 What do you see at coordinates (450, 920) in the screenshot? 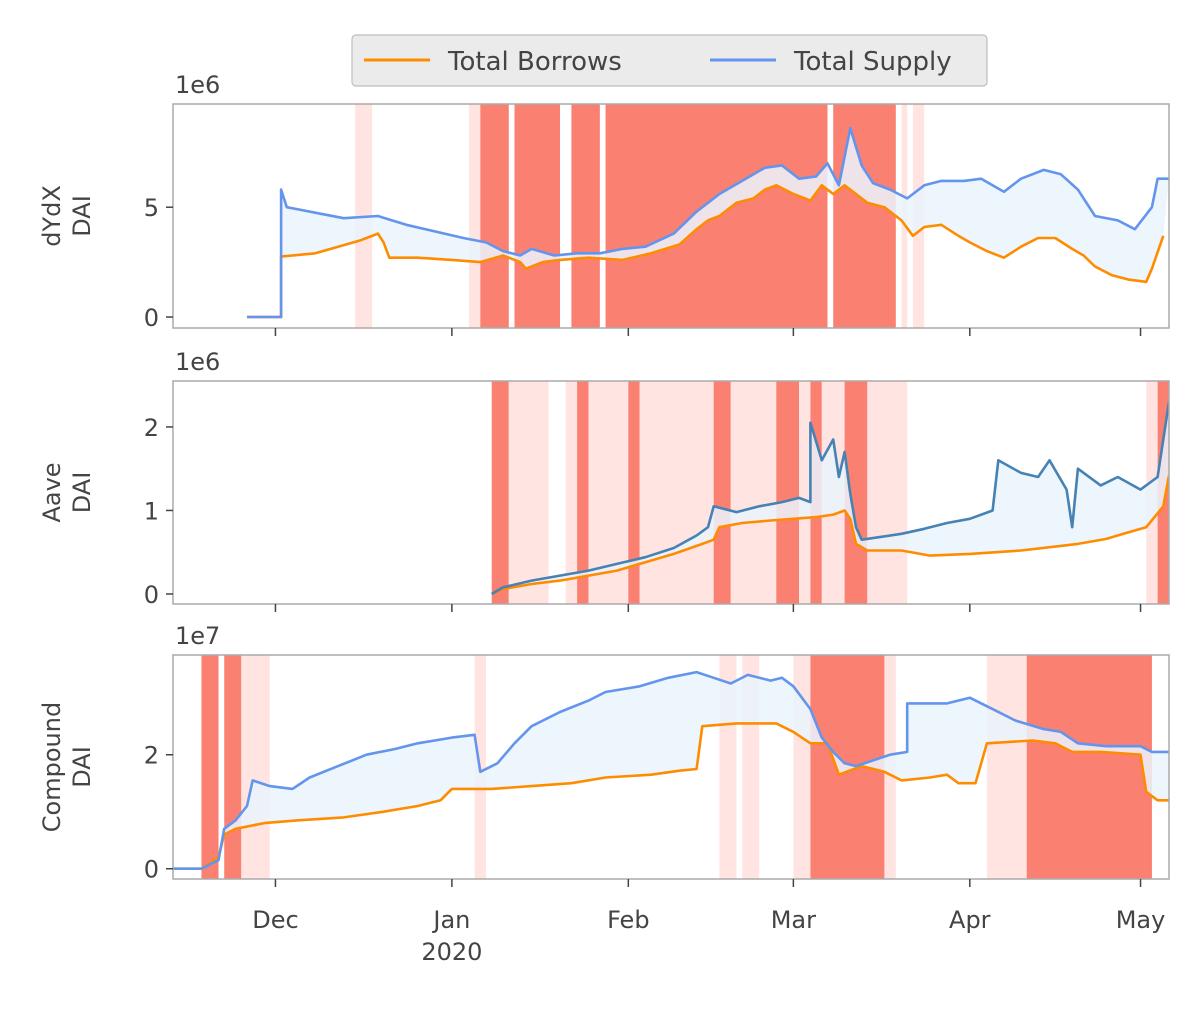
I see `x-tick-label: Jan` at bounding box center [450, 920].